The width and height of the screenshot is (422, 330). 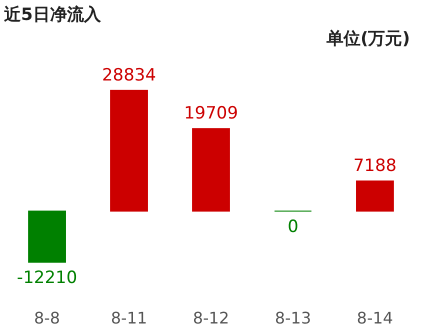 I want to click on x-tick-label: 8-12, so click(x=211, y=318).